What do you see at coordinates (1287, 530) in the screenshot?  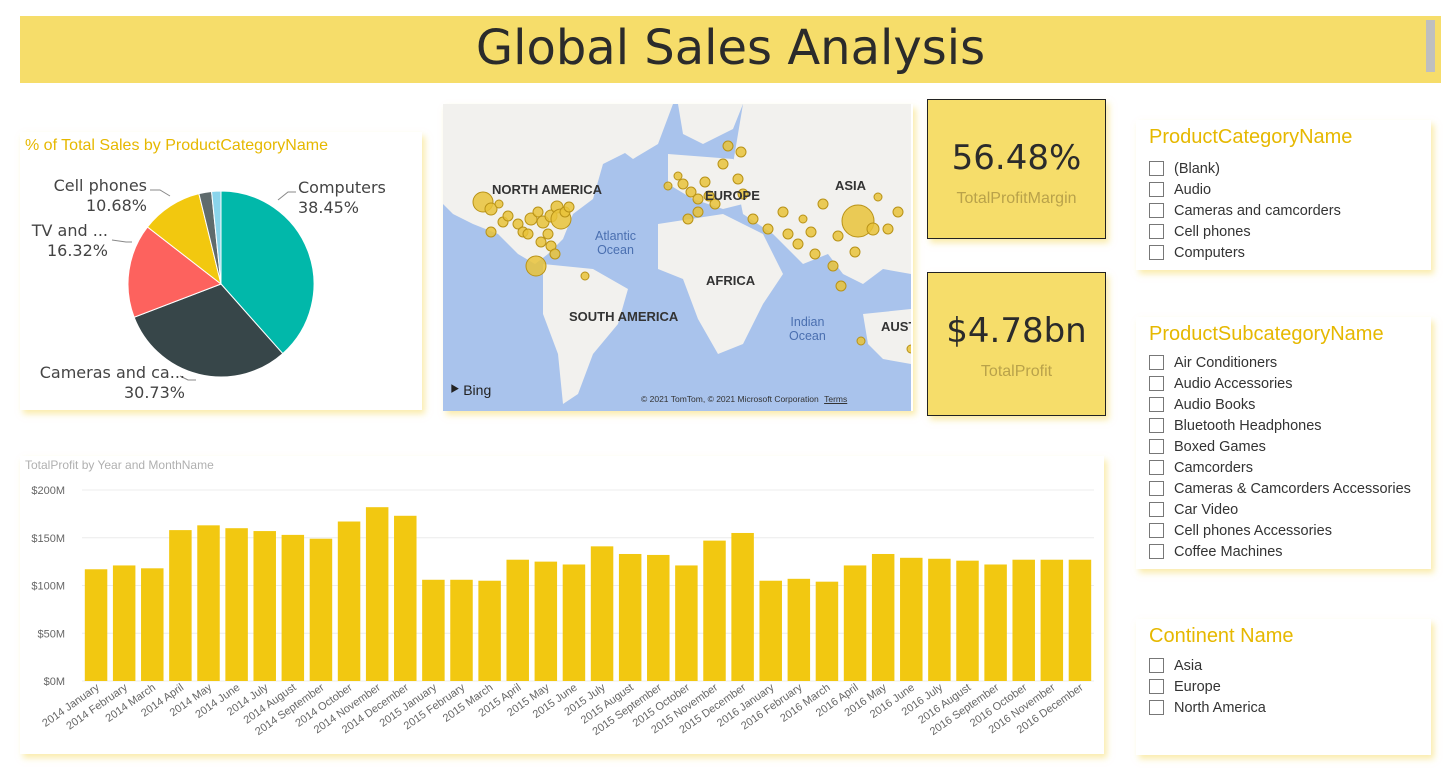 I see `slicer-option: Cell phones Accessories` at bounding box center [1287, 530].